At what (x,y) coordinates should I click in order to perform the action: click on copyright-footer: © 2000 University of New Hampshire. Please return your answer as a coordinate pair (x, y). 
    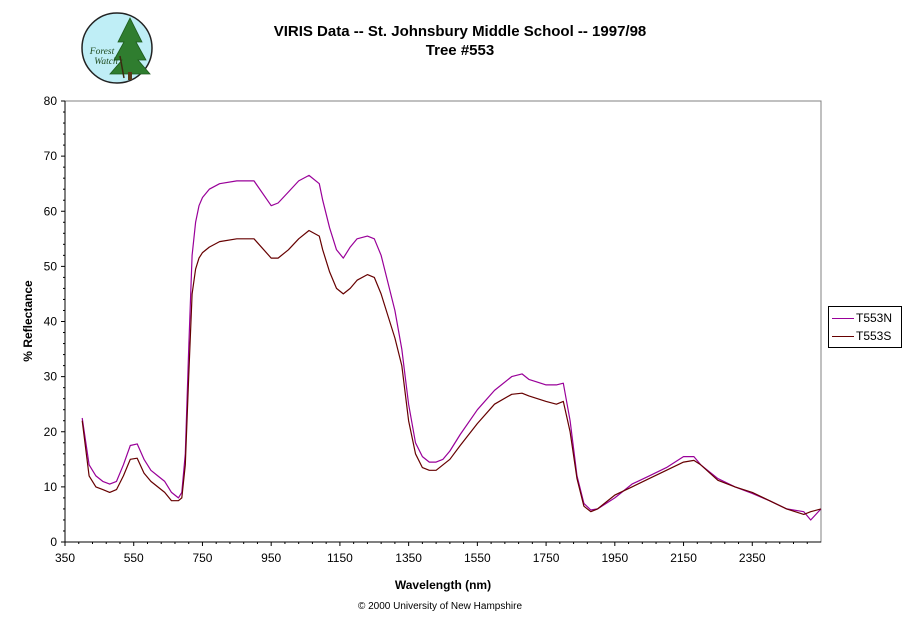
    Looking at the image, I should click on (440, 606).